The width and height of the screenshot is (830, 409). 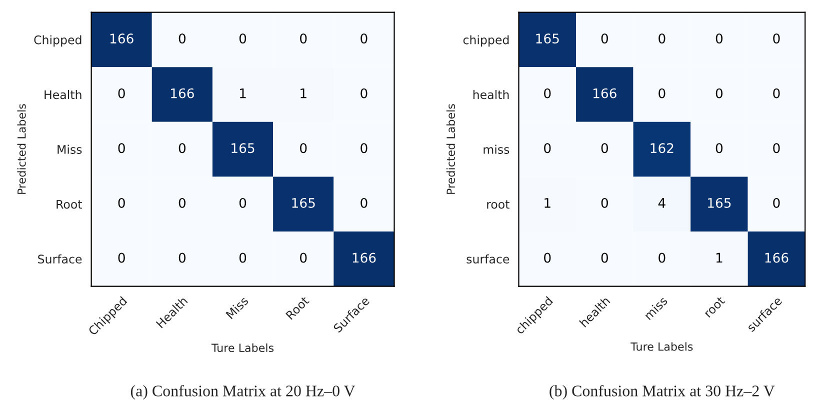 I want to click on y-tick-label: Health, so click(x=63, y=95).